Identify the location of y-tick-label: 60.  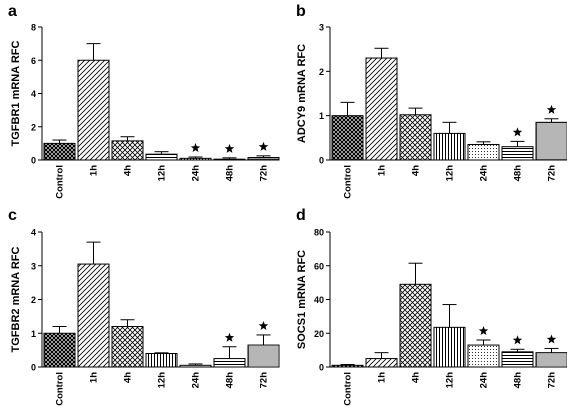
(319, 266).